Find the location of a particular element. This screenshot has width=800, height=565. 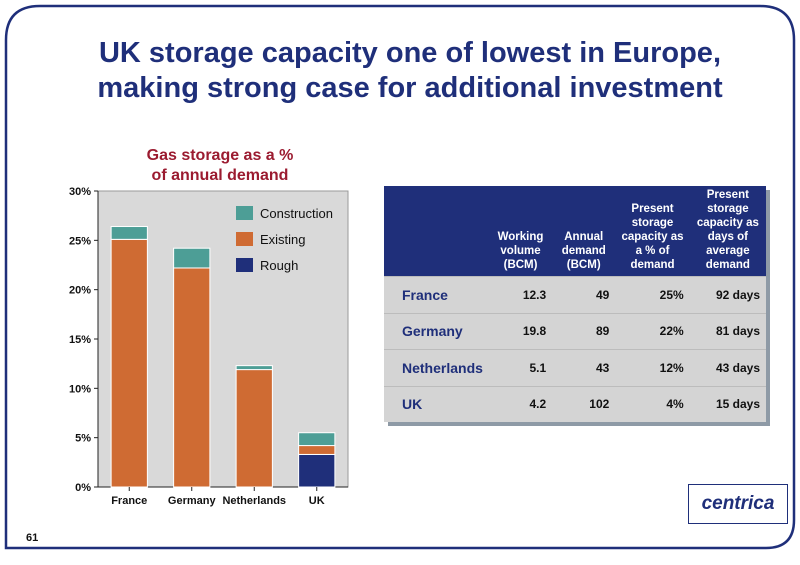

logo-text: centrica is located at coordinates (738, 503).